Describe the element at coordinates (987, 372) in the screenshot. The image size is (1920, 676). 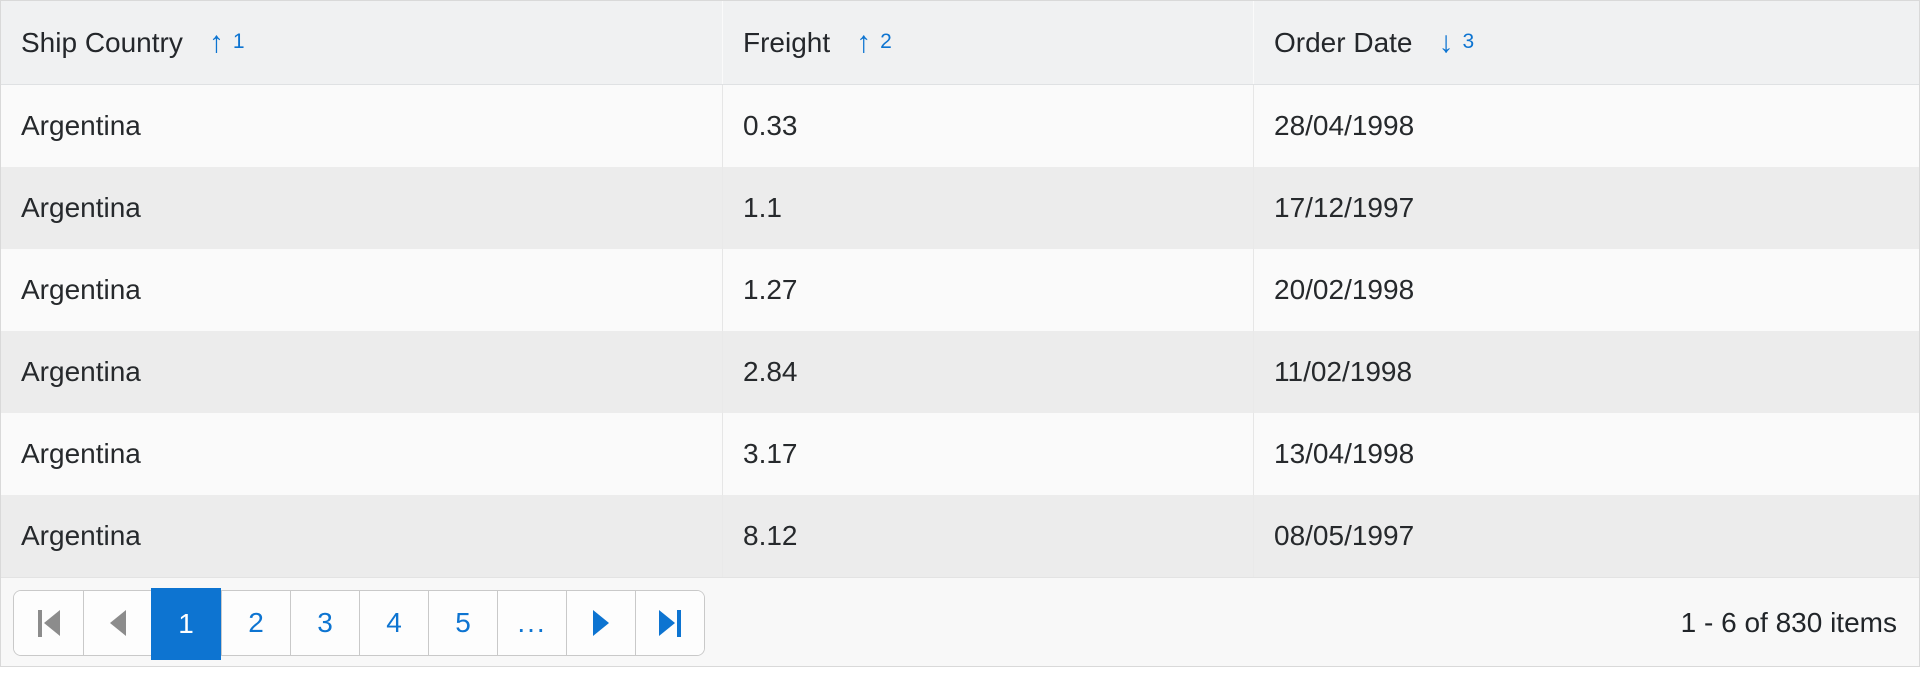
I see `cell-freight: 2.84` at that location.